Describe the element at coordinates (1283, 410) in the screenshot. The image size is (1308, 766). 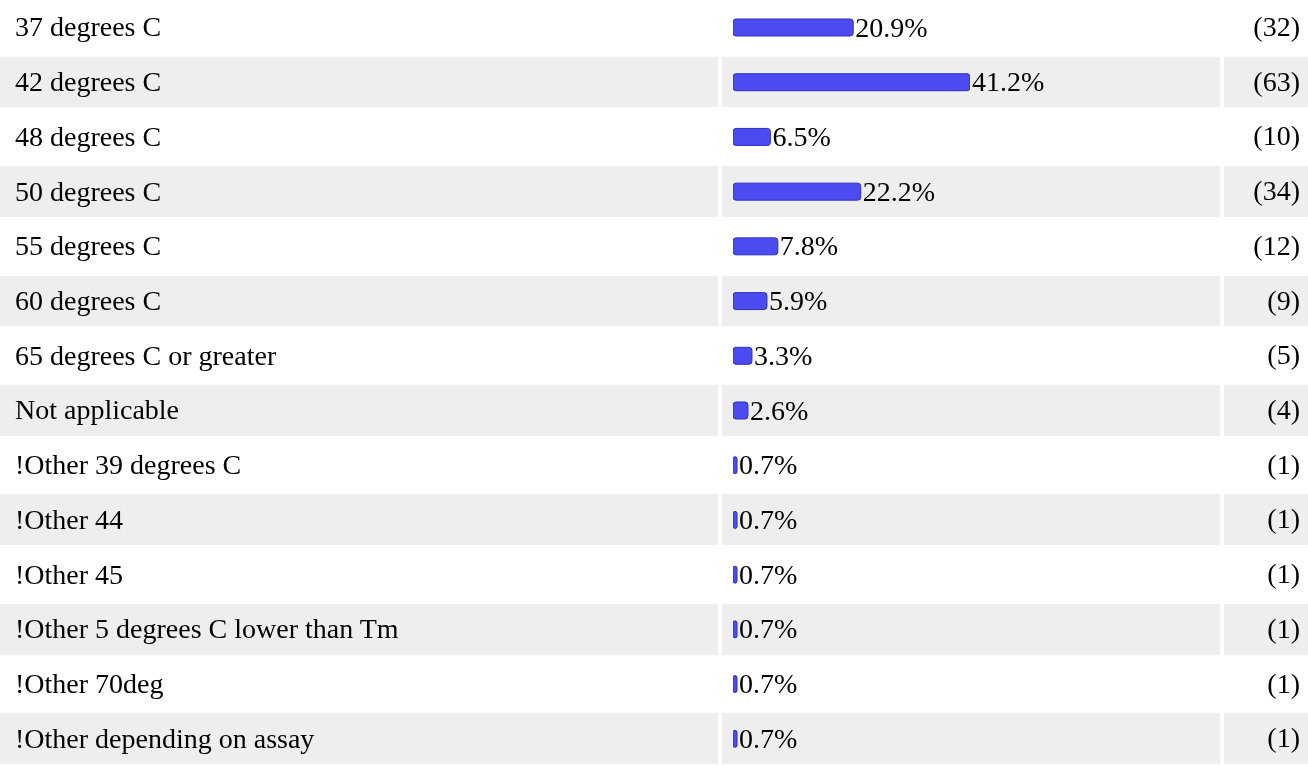
I see `text: (4)` at that location.